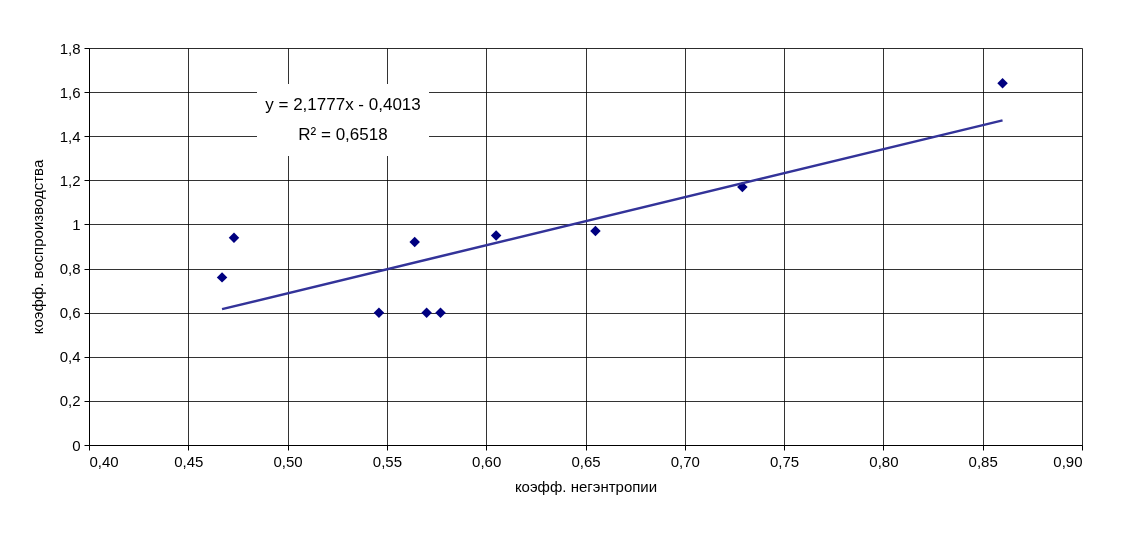 Image resolution: width=1139 pixels, height=534 pixels. Describe the element at coordinates (288, 461) in the screenshot. I see `x-tick-label: 0,50` at that location.